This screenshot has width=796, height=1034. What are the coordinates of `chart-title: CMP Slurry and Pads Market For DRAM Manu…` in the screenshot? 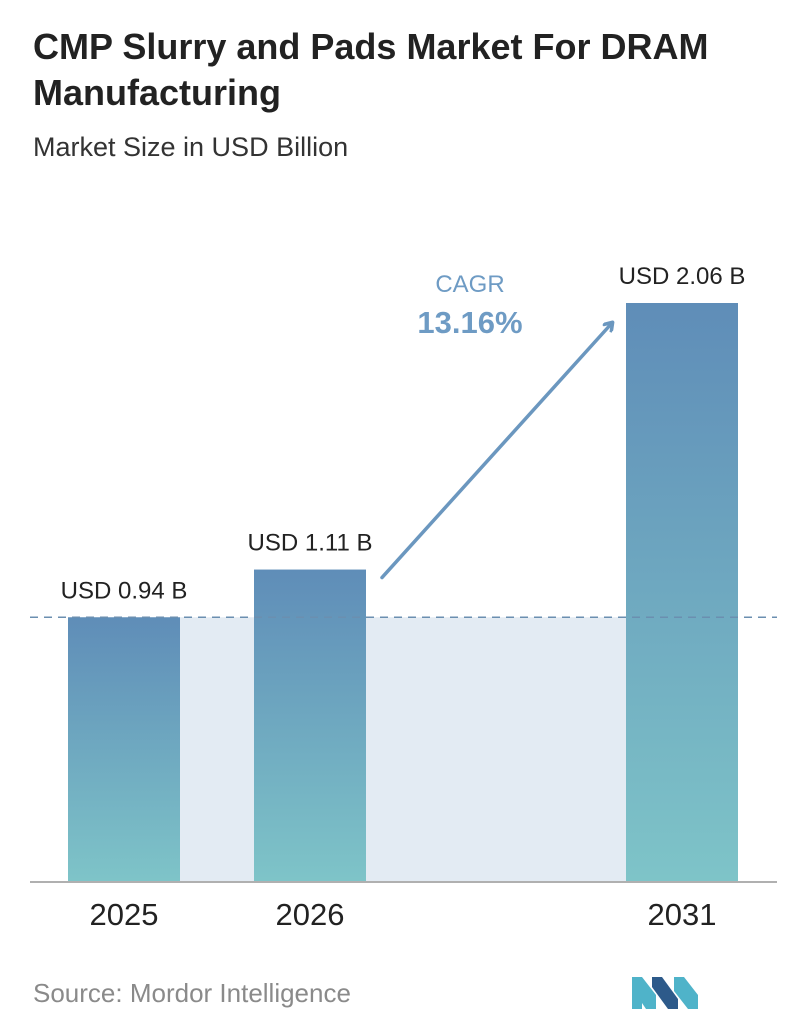 It's located at (371, 69).